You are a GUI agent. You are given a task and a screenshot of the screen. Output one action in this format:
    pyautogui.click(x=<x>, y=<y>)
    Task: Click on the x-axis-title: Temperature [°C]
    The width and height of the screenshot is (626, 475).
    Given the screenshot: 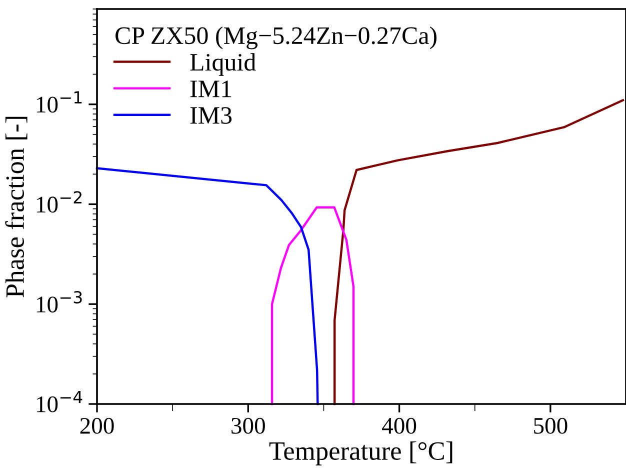 What is the action you would take?
    pyautogui.click(x=360, y=453)
    